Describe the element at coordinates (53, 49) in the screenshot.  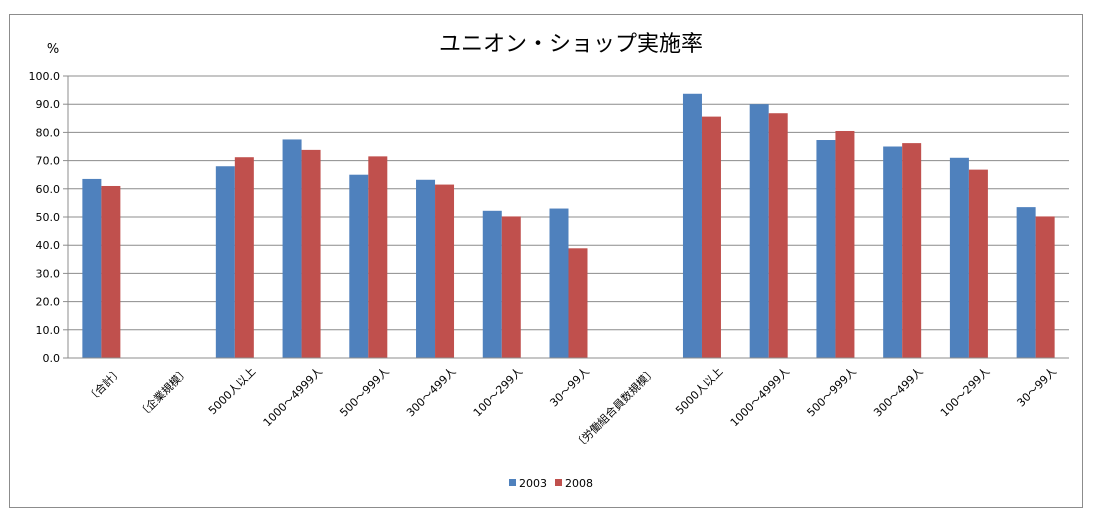
I see `y-axis-unit: %` at that location.